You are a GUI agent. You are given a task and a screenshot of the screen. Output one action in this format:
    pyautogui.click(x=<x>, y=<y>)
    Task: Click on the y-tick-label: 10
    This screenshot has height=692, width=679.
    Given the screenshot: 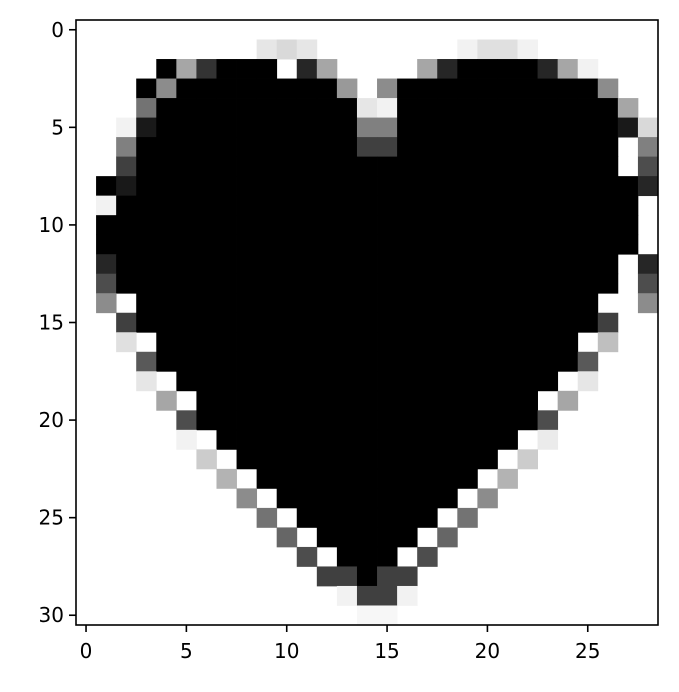 What is the action you would take?
    pyautogui.click(x=51, y=225)
    